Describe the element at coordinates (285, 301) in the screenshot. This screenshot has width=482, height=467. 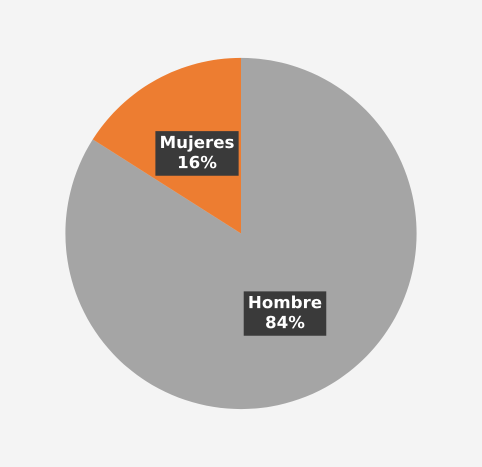
I see `slice-label: Hombre` at that location.